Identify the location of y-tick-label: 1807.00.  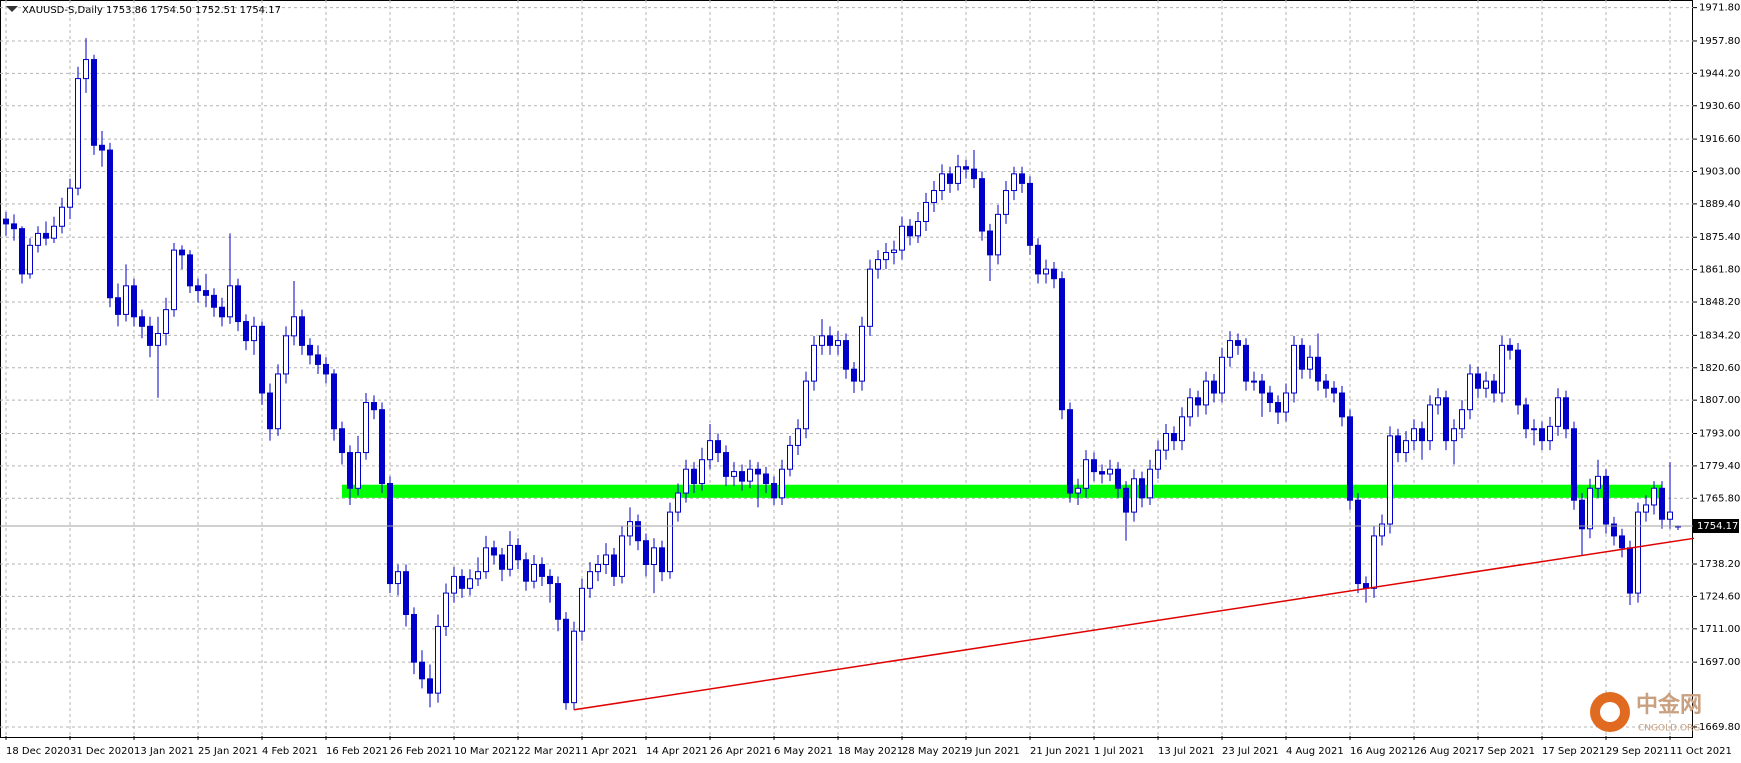
(1719, 400).